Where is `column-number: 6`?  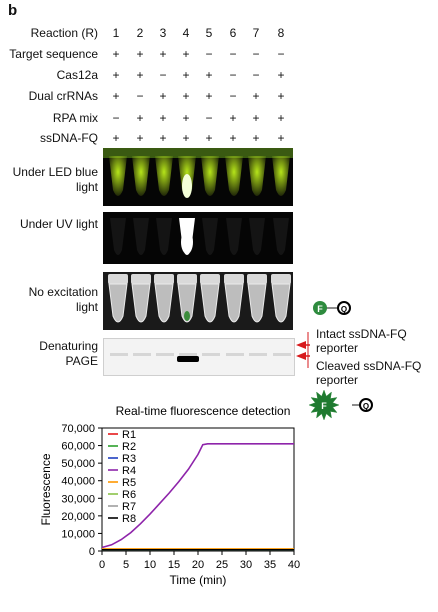 column-number: 6 is located at coordinates (233, 33).